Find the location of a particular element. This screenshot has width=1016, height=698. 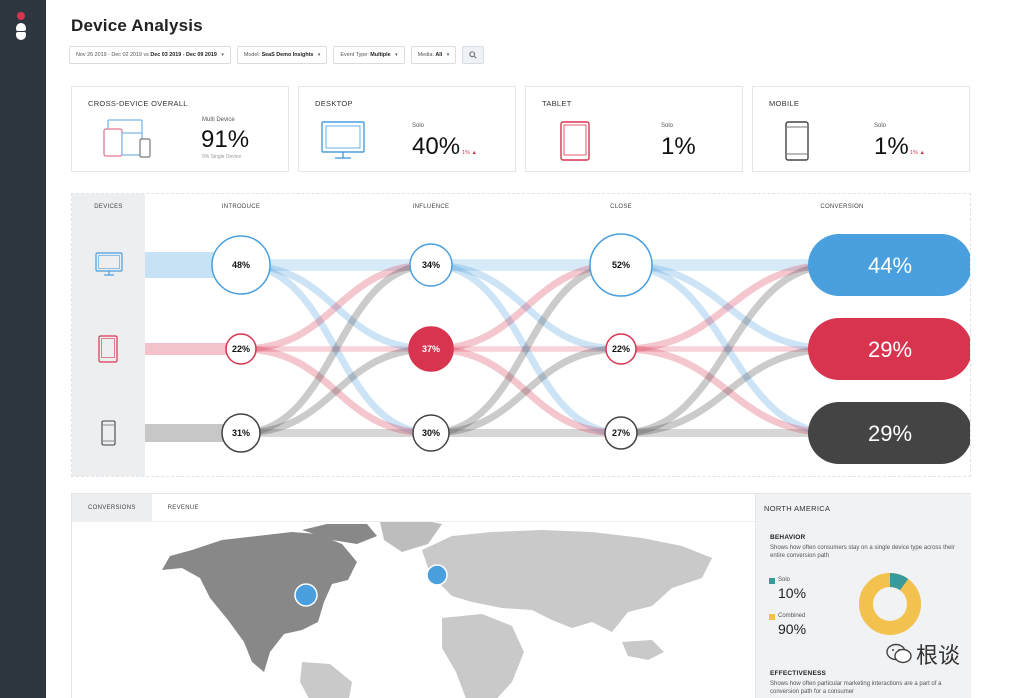

introduce-value-tablet: 22% is located at coordinates (241, 349).